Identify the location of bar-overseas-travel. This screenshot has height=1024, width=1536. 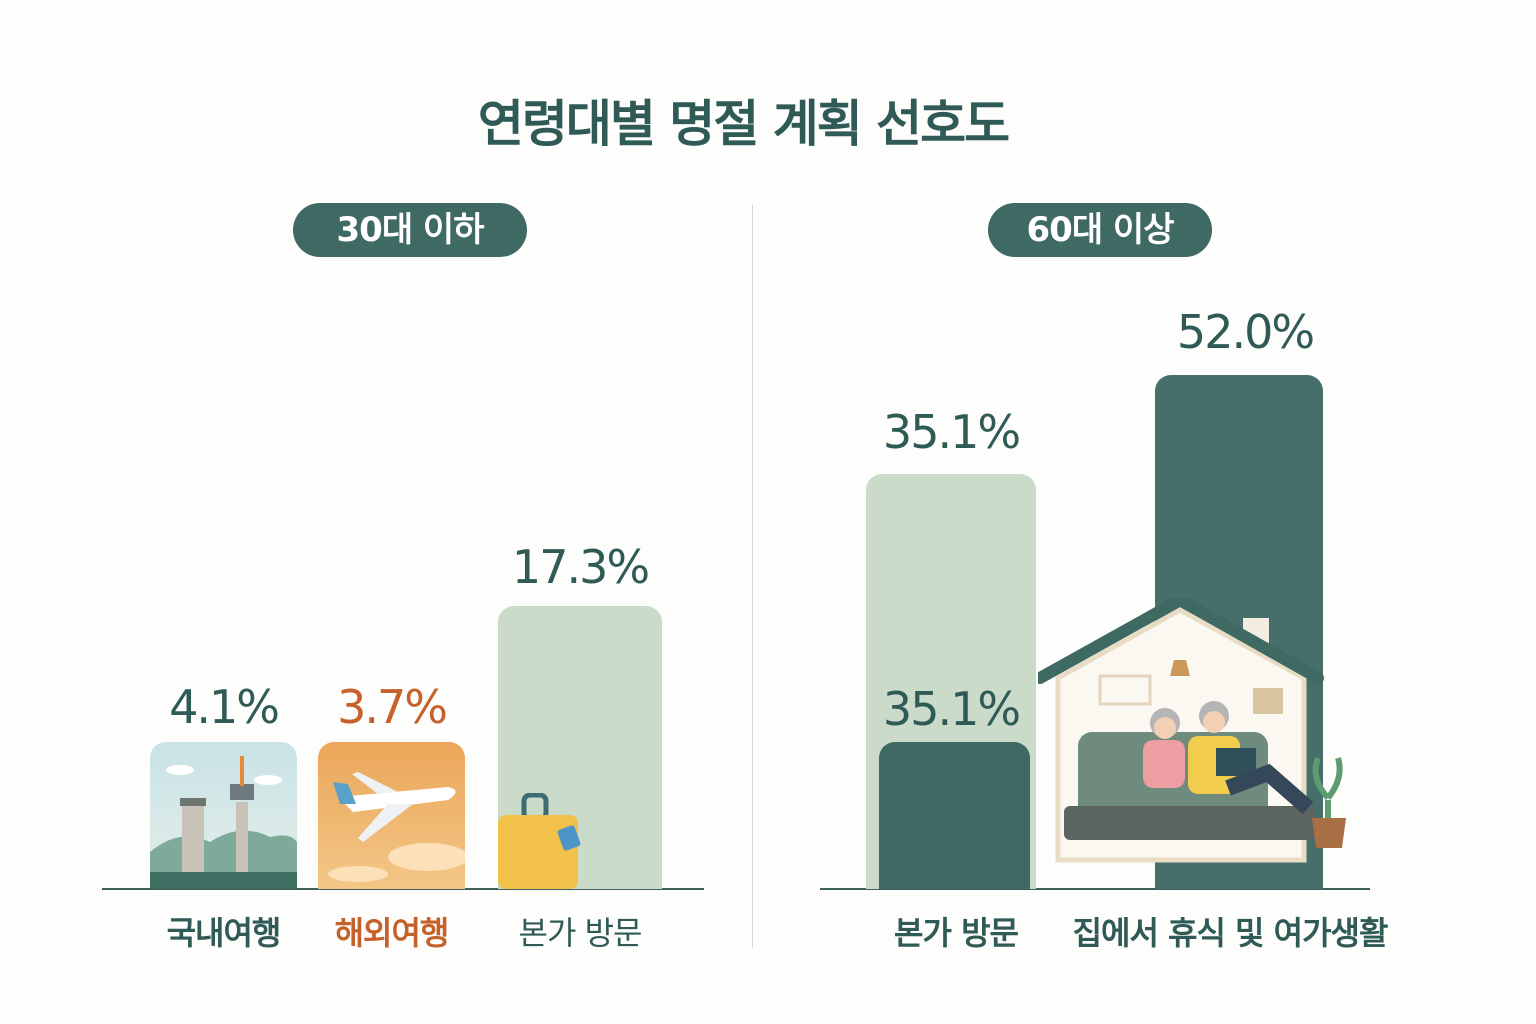
(391, 815).